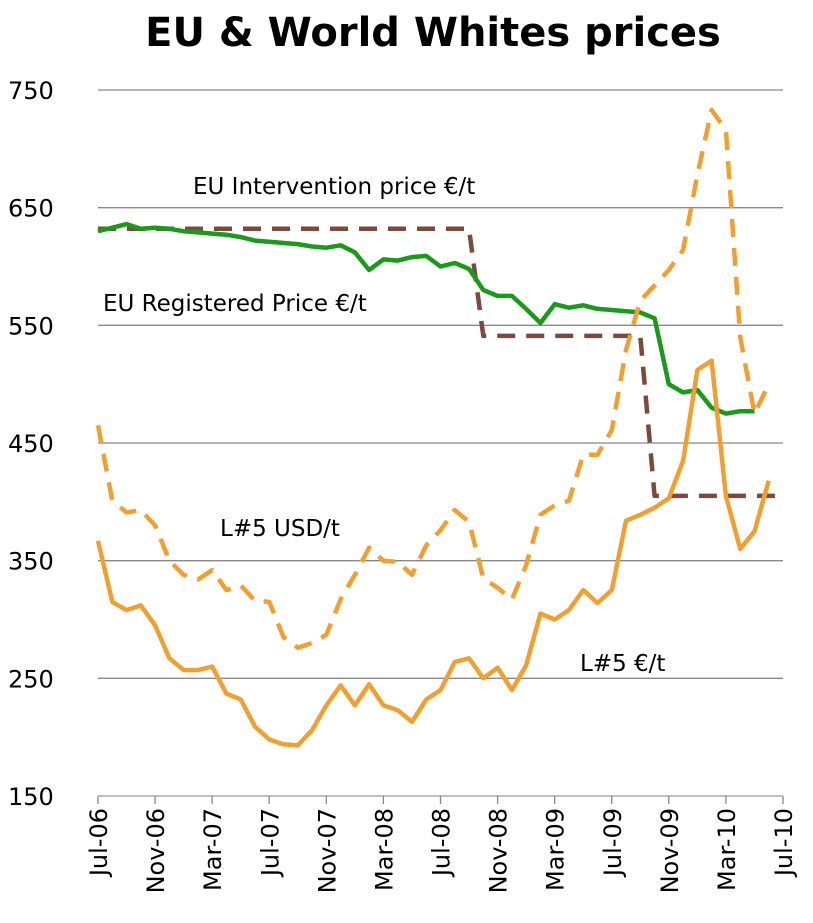 Image resolution: width=813 pixels, height=923 pixels. Describe the element at coordinates (31, 679) in the screenshot. I see `y-tick-label: 250` at that location.